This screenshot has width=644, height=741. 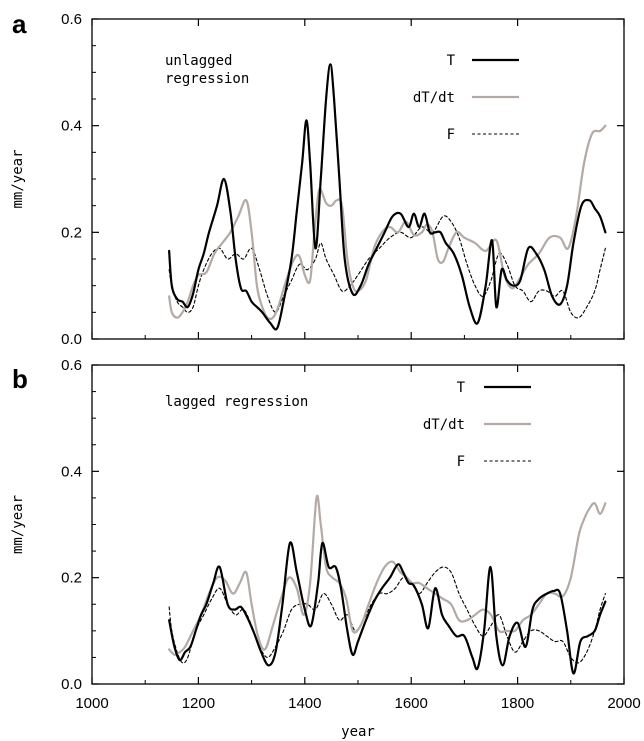 What do you see at coordinates (304, 703) in the screenshot?
I see `x-tick-label: 1400` at bounding box center [304, 703].